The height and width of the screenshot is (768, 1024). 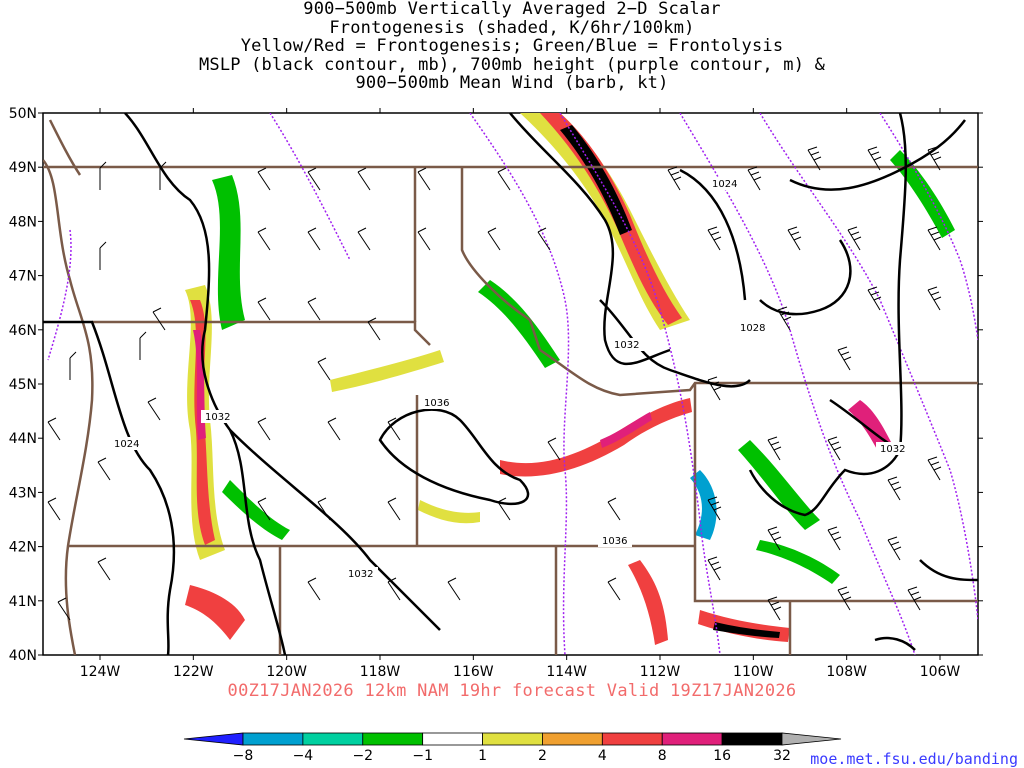 What do you see at coordinates (752, 328) in the screenshot?
I see `isobar-label: 1028` at bounding box center [752, 328].